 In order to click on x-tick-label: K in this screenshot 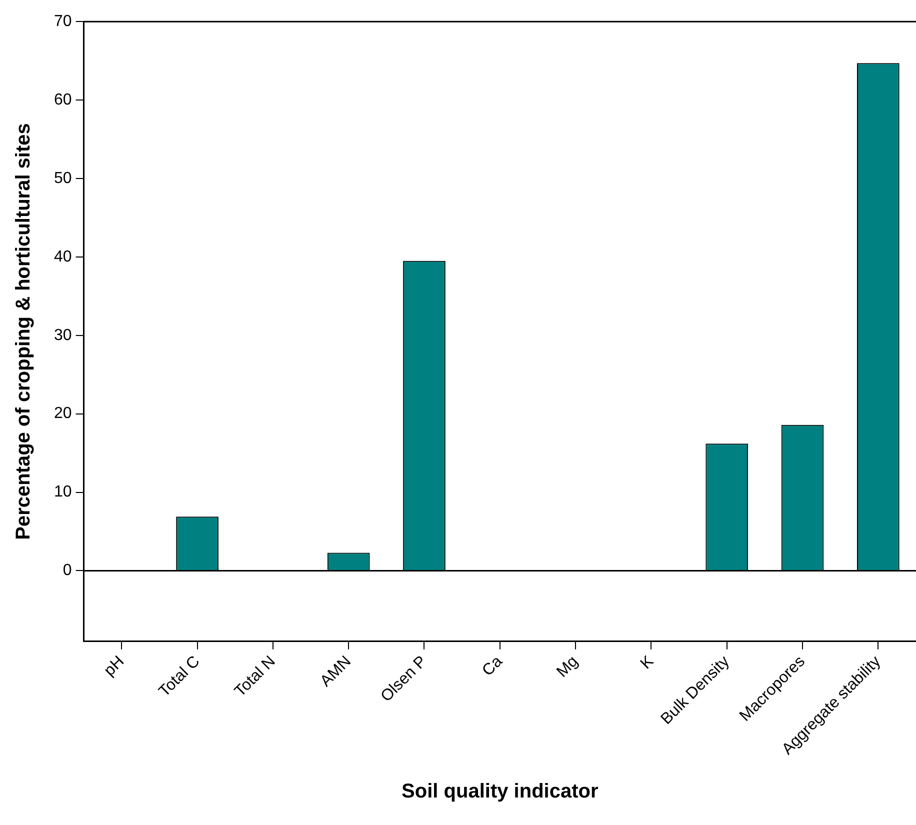, I will do `click(648, 662)`.